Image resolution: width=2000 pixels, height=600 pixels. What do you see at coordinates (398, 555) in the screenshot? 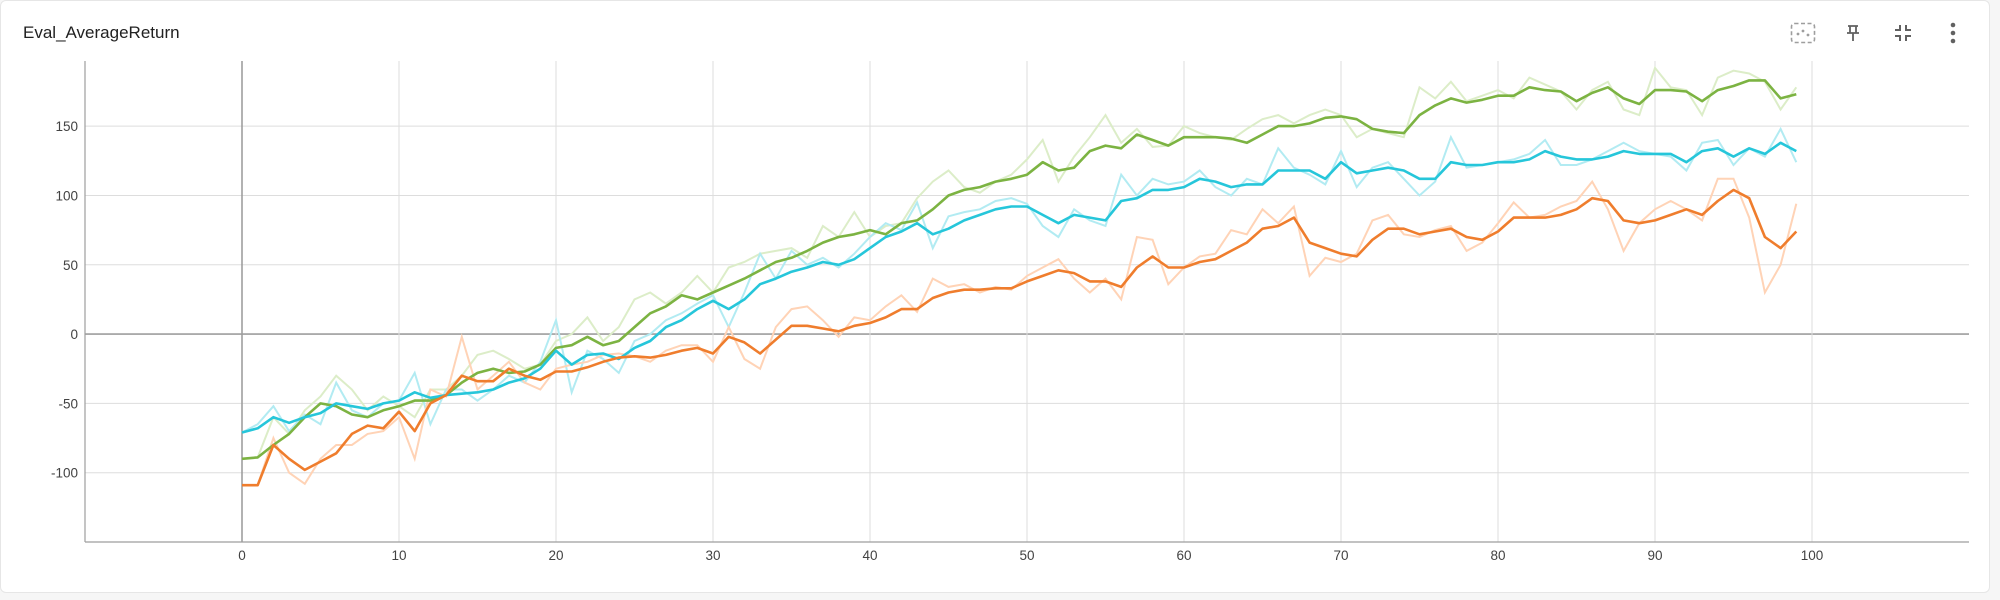
I see `x-tick-label: 10` at bounding box center [398, 555].